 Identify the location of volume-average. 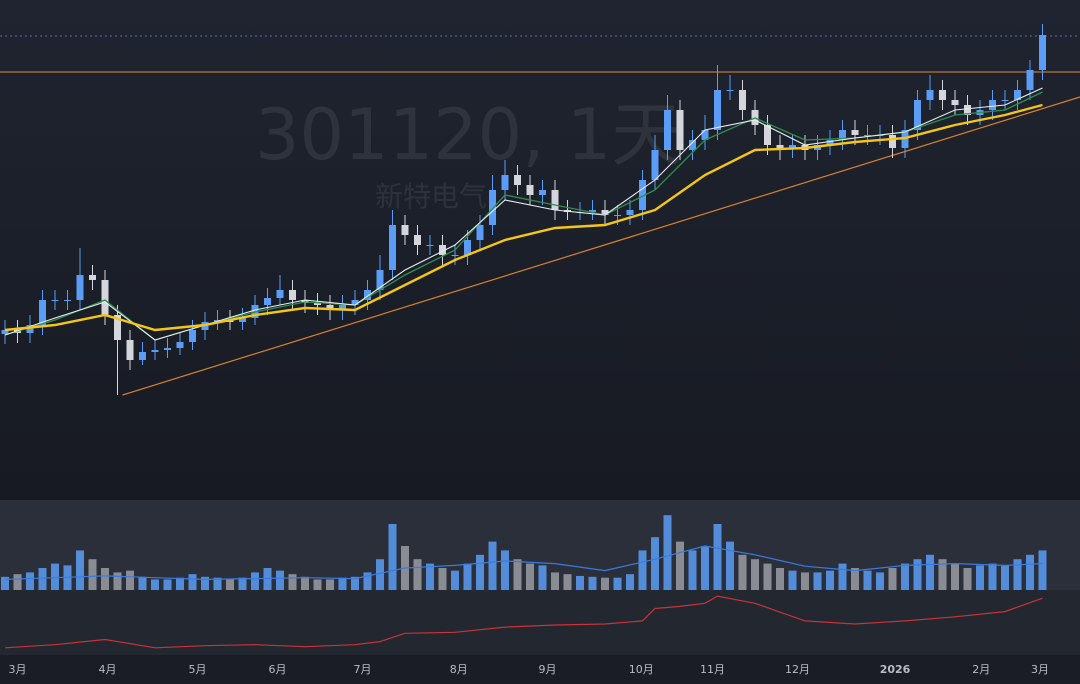
(523, 563).